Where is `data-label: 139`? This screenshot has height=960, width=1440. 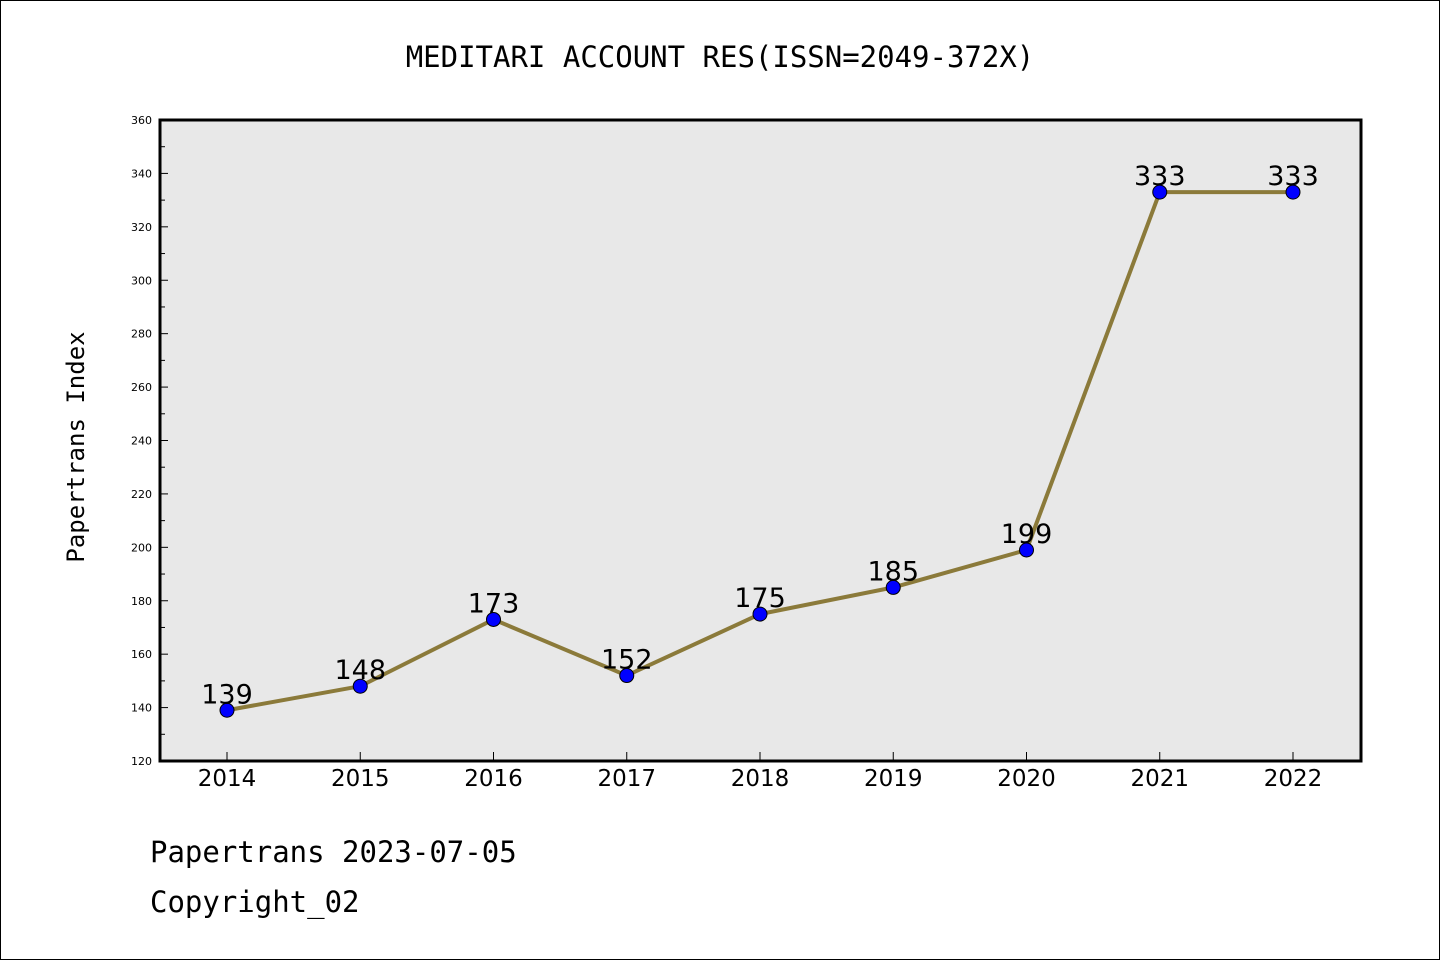
data-label: 139 is located at coordinates (227, 694).